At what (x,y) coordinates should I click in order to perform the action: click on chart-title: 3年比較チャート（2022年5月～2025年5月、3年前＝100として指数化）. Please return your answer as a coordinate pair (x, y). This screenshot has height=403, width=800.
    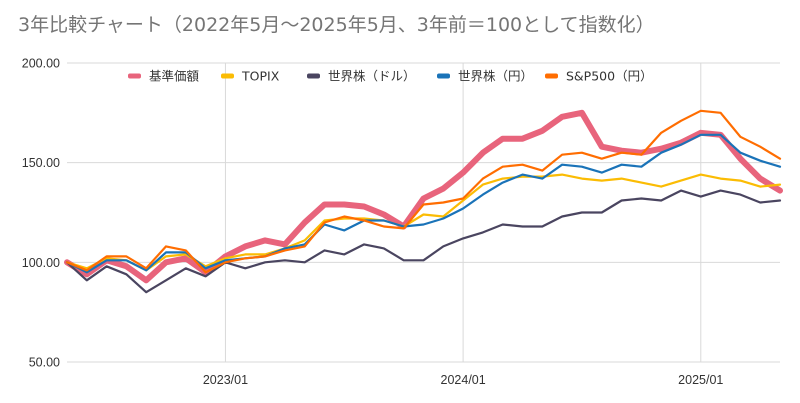
    Looking at the image, I should click on (336, 25).